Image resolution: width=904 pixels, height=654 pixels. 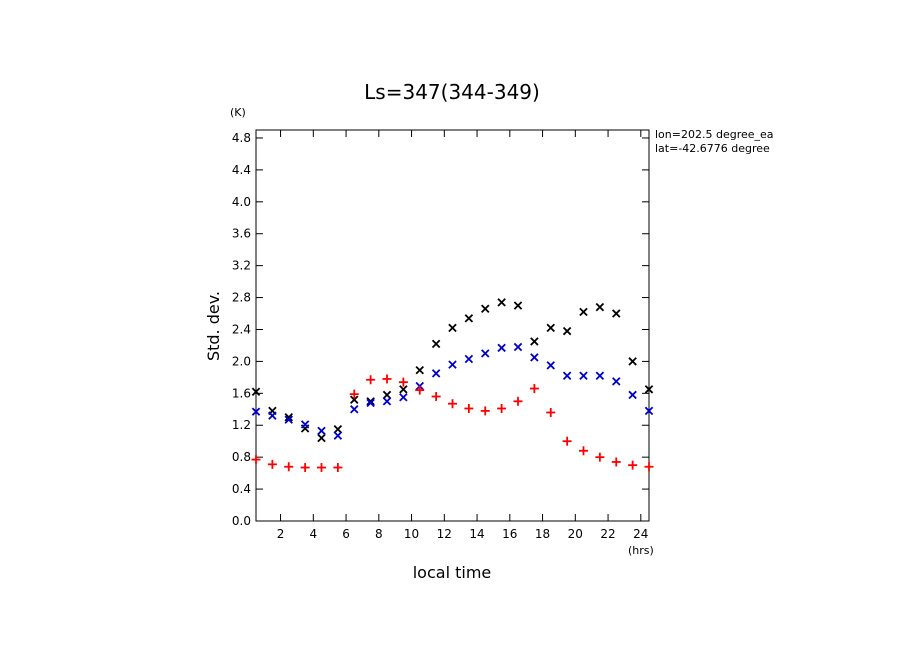 I want to click on y-tick-label: 0.0, so click(x=241, y=521).